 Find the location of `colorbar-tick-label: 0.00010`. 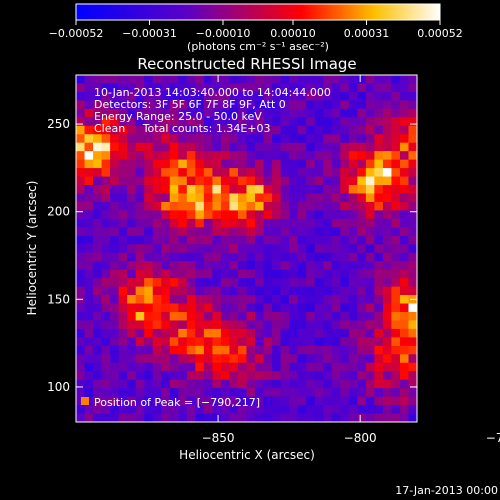

colorbar-tick-label: 0.00010 is located at coordinates (293, 33).